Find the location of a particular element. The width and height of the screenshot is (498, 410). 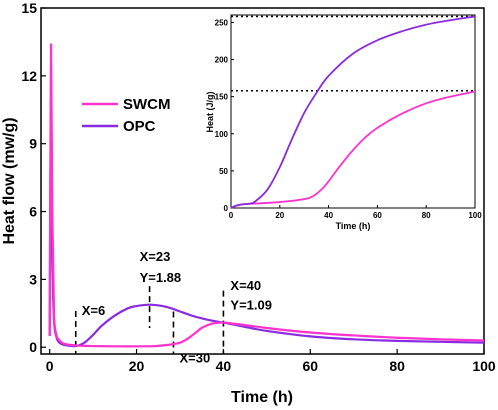

legend-label-opc: OPC is located at coordinates (139, 126).